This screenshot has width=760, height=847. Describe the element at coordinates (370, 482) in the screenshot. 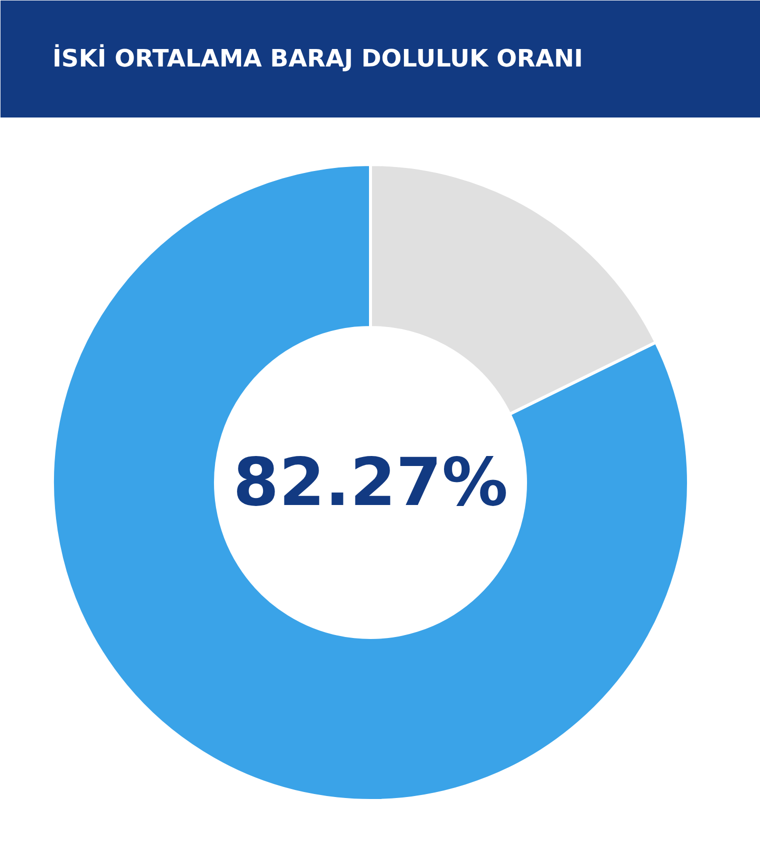

I see `text: 82.27%` at that location.